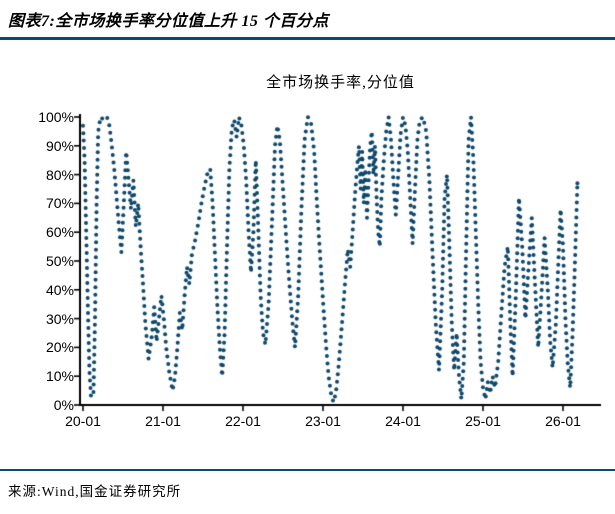 This screenshot has height=514, width=615. Describe the element at coordinates (59, 203) in the screenshot. I see `y-axis-label-70: 70%` at that location.